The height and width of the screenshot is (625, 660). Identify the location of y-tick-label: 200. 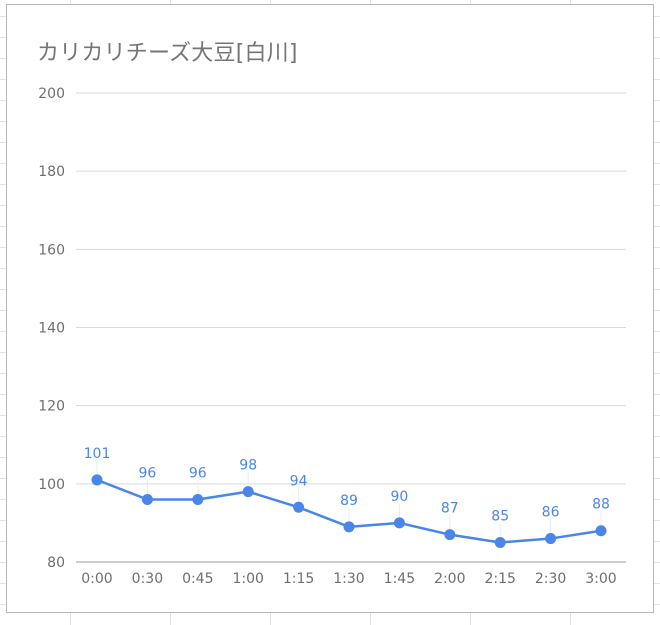
(51, 94).